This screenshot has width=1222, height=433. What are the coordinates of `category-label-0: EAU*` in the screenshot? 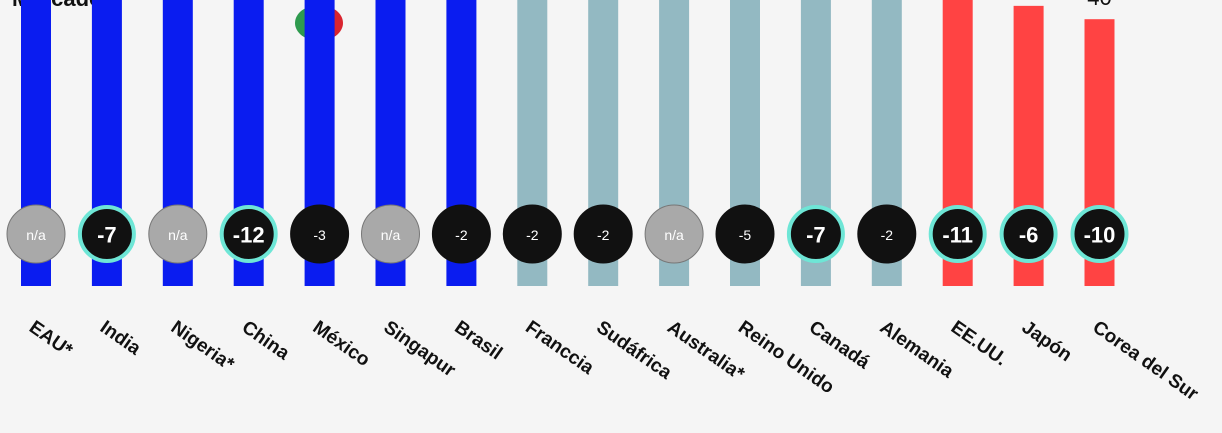 It's located at (50, 339).